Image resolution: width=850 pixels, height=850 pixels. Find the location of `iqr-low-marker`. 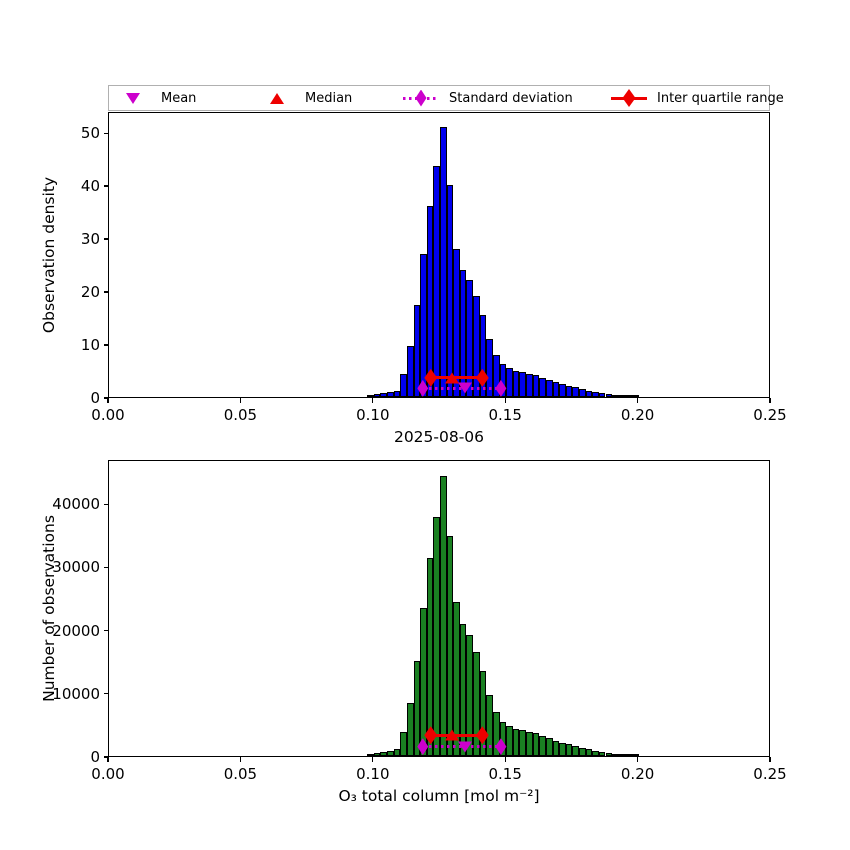

iqr-low-marker is located at coordinates (431, 377).